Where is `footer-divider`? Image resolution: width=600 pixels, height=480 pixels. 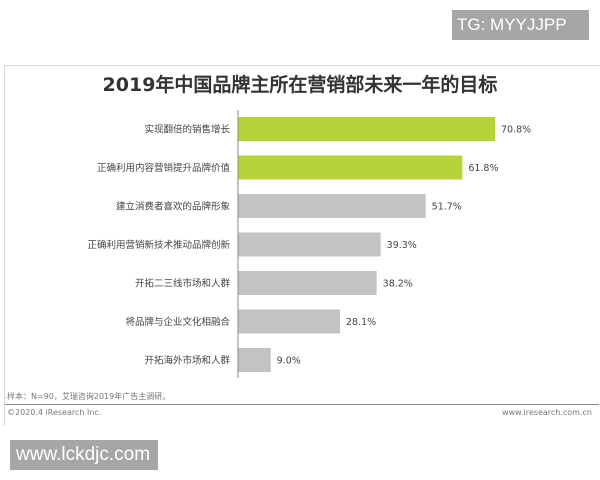
footer-divider is located at coordinates (302, 404).